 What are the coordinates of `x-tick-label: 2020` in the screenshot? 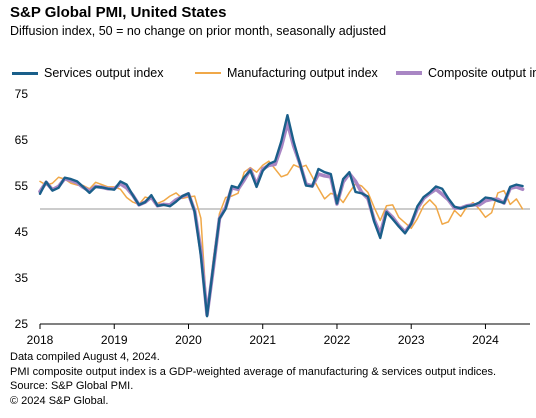 It's located at (188, 340).